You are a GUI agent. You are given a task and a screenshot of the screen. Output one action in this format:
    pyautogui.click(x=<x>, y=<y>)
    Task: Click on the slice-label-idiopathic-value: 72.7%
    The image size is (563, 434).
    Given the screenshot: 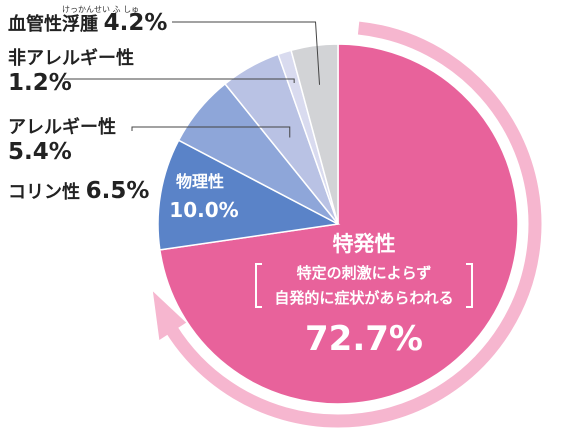 What is the action you would take?
    pyautogui.click(x=364, y=339)
    